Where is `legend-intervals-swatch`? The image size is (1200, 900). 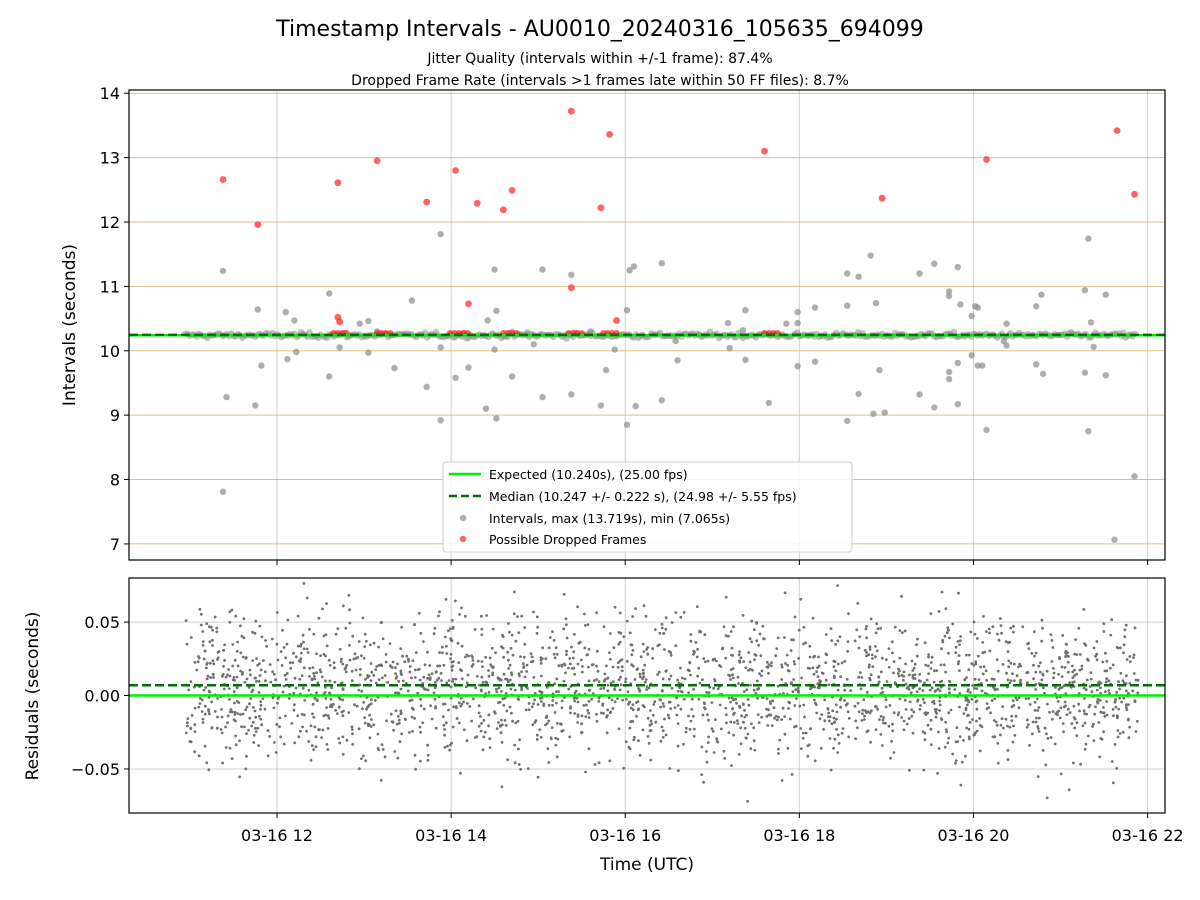 legend-intervals-swatch is located at coordinates (463, 518).